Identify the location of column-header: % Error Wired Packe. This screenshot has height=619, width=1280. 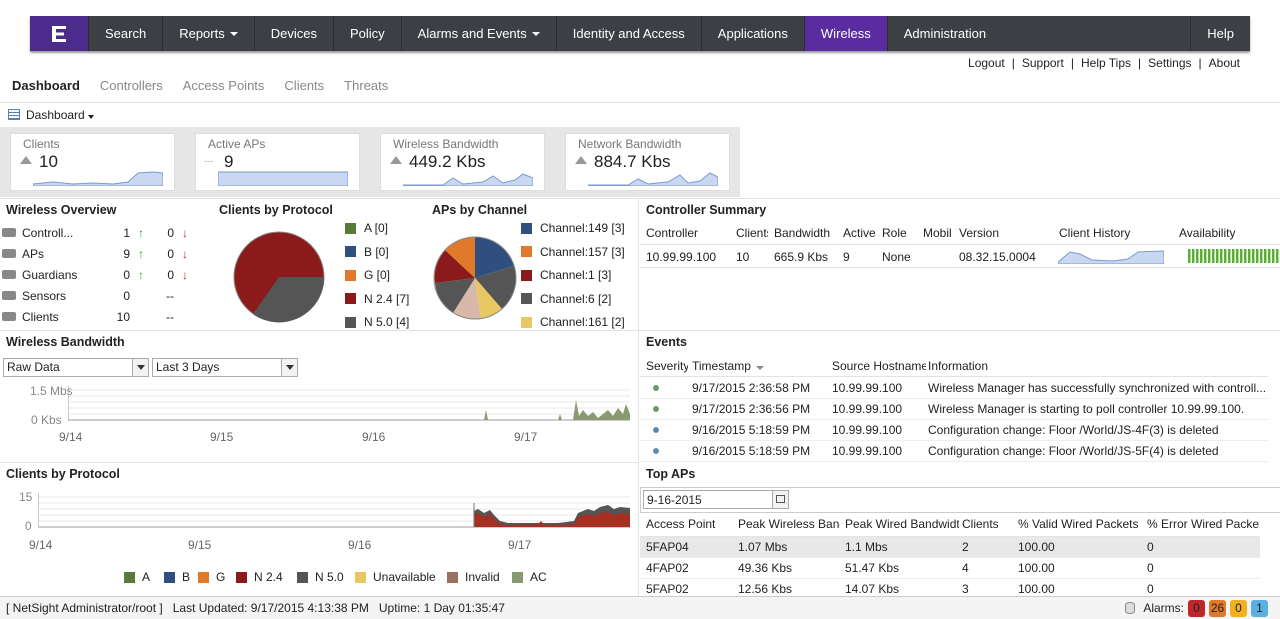
(1203, 524).